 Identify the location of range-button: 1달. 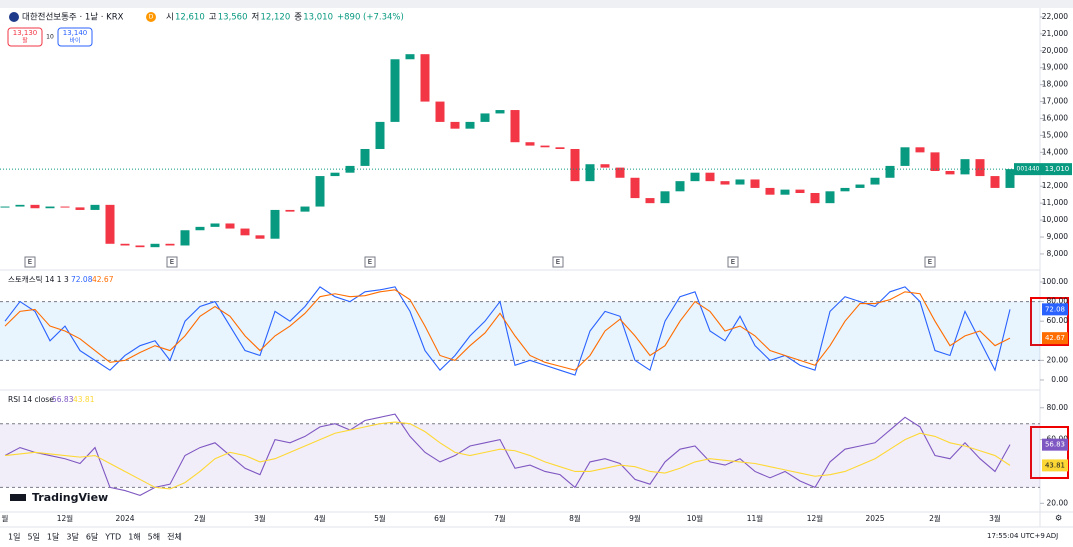
(53, 537).